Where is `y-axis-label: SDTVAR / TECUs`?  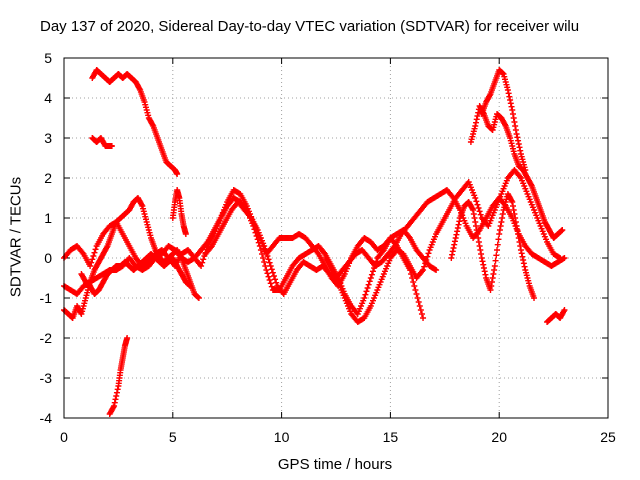 y-axis-label: SDTVAR / TECUs is located at coordinates (16, 237).